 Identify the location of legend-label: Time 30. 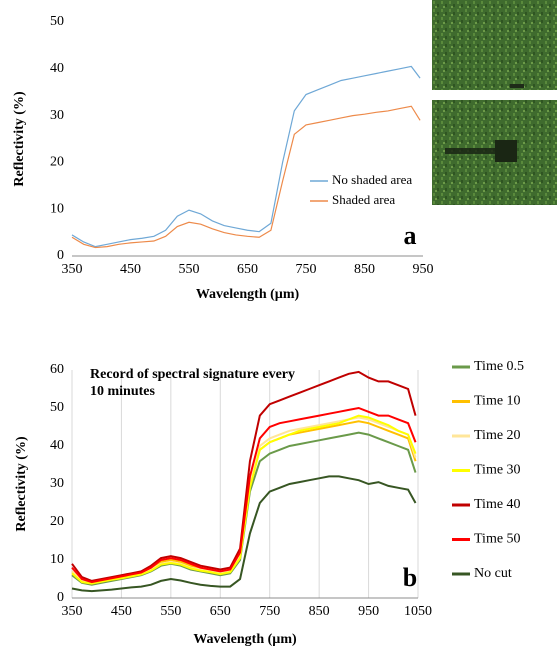
(497, 470).